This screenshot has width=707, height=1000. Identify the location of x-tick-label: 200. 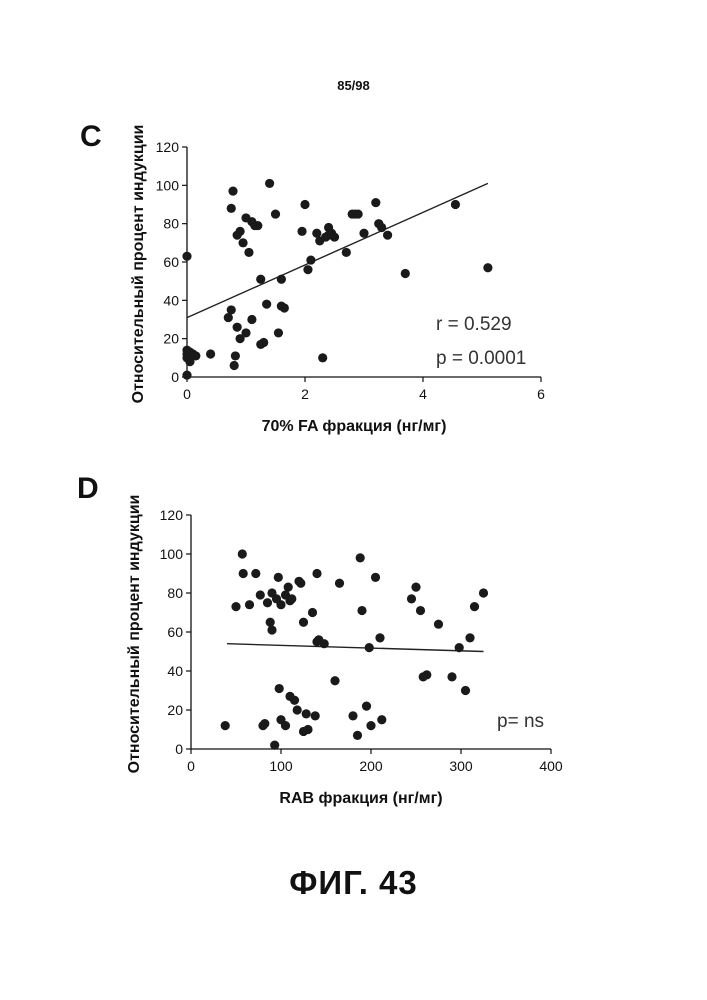
(371, 766).